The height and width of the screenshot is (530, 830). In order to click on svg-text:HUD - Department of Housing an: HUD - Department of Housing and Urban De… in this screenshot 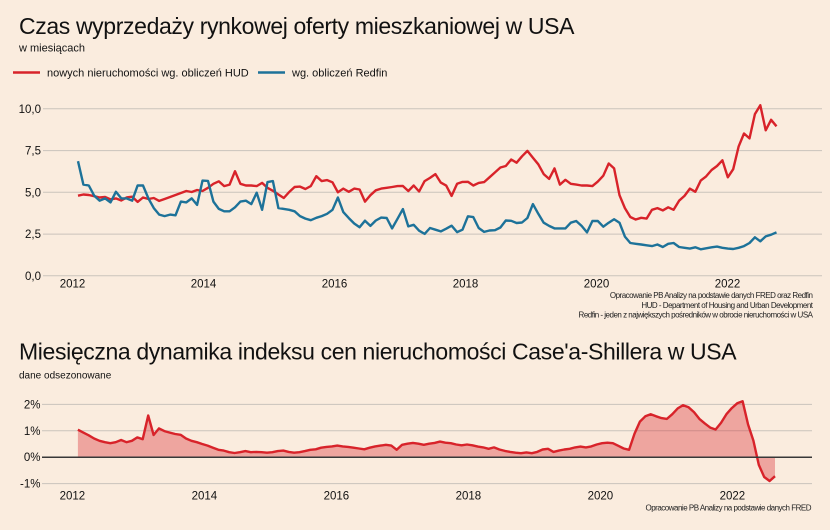, I will do `click(727, 305)`.